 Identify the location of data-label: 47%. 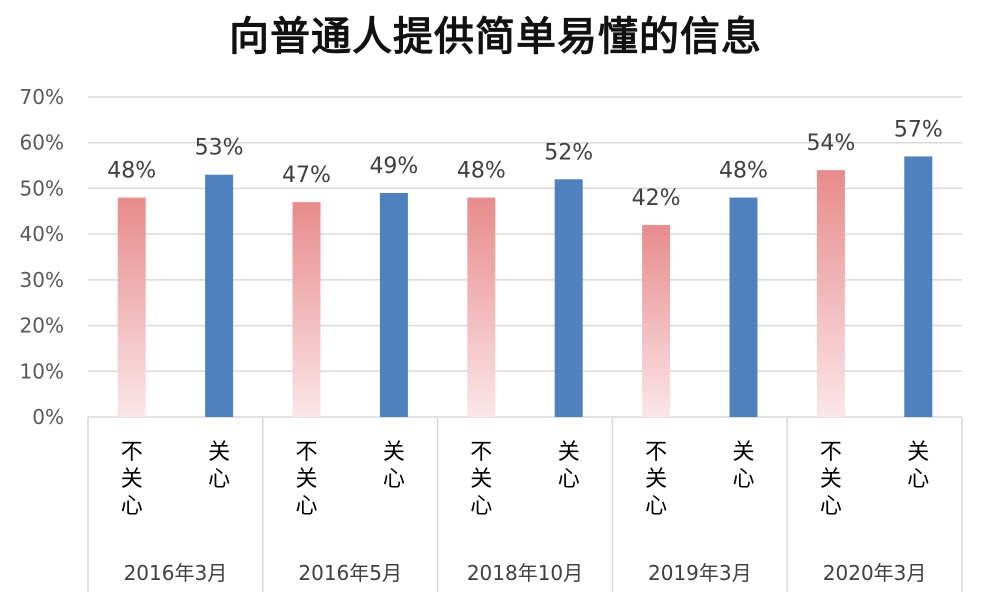
(306, 175).